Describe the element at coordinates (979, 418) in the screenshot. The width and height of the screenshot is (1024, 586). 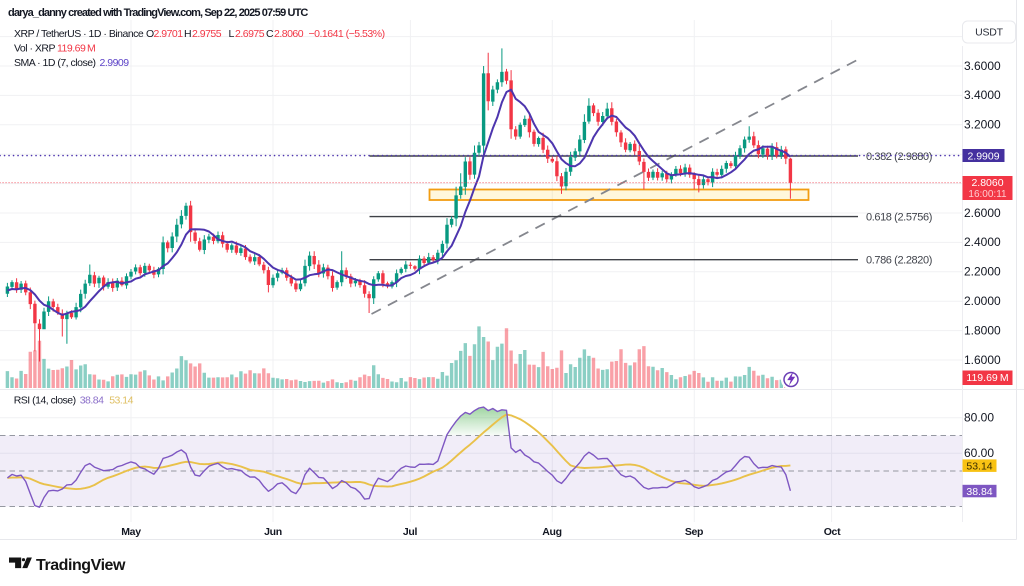
I see `svg-text: 80.00` at that location.